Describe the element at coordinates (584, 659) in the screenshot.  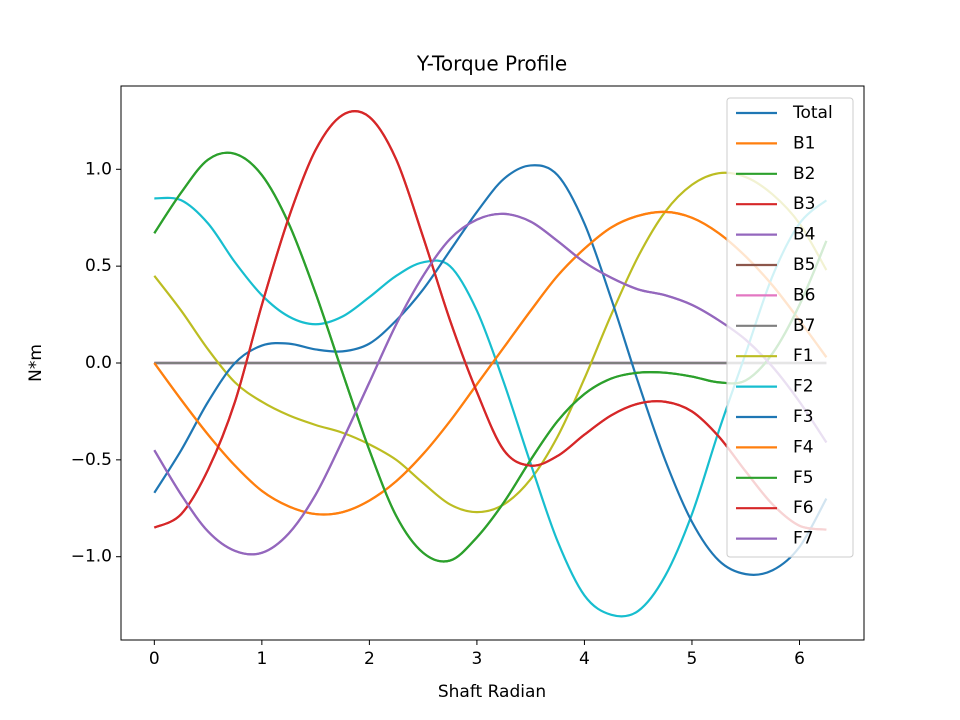
I see `x-tick-label: 4` at that location.